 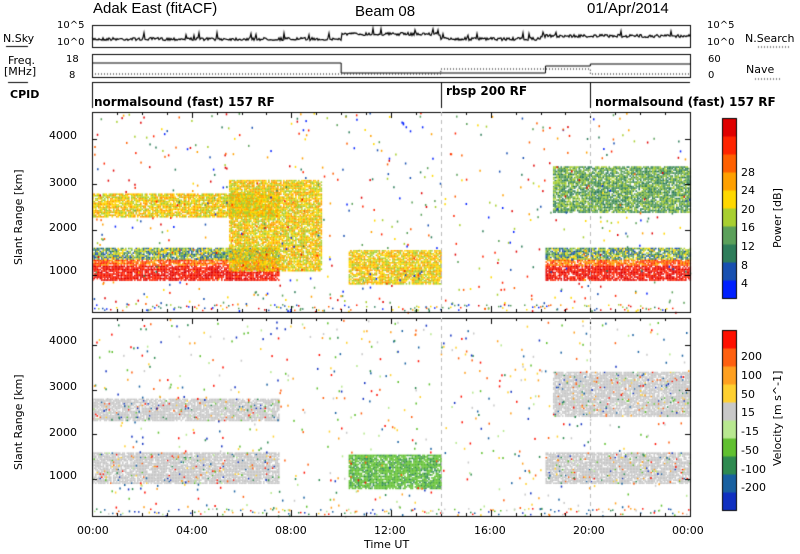 What do you see at coordinates (63, 270) in the screenshot?
I see `power-ytick-1000: 1000` at bounding box center [63, 270].